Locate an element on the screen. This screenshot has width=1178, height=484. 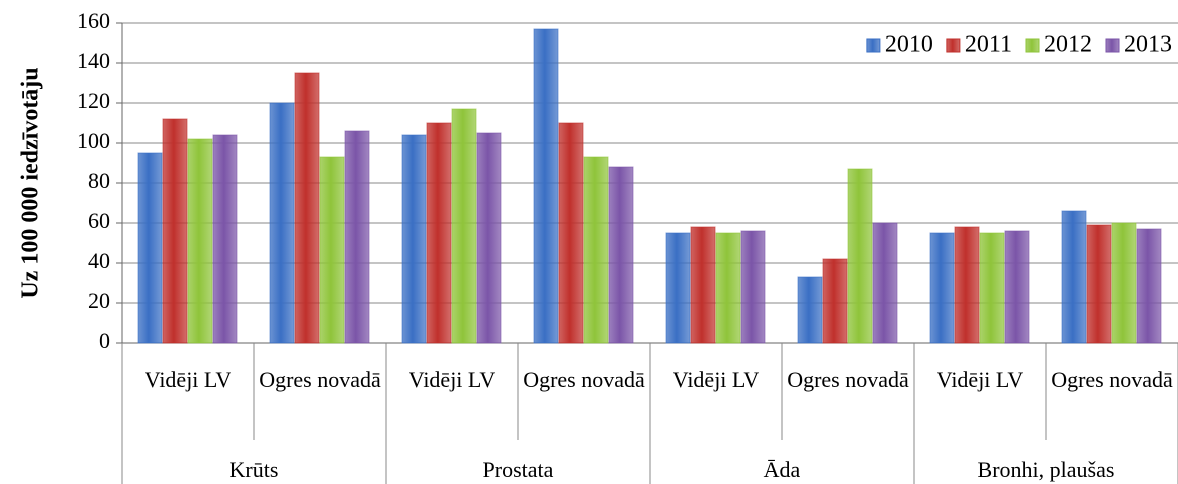
legend-label: 2012 is located at coordinates (1068, 45).